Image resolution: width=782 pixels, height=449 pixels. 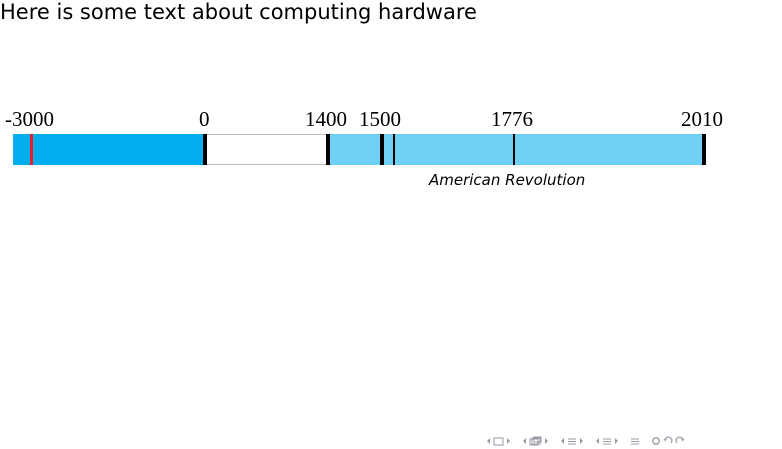 I want to click on tick-label-1500: 1500, so click(x=380, y=119).